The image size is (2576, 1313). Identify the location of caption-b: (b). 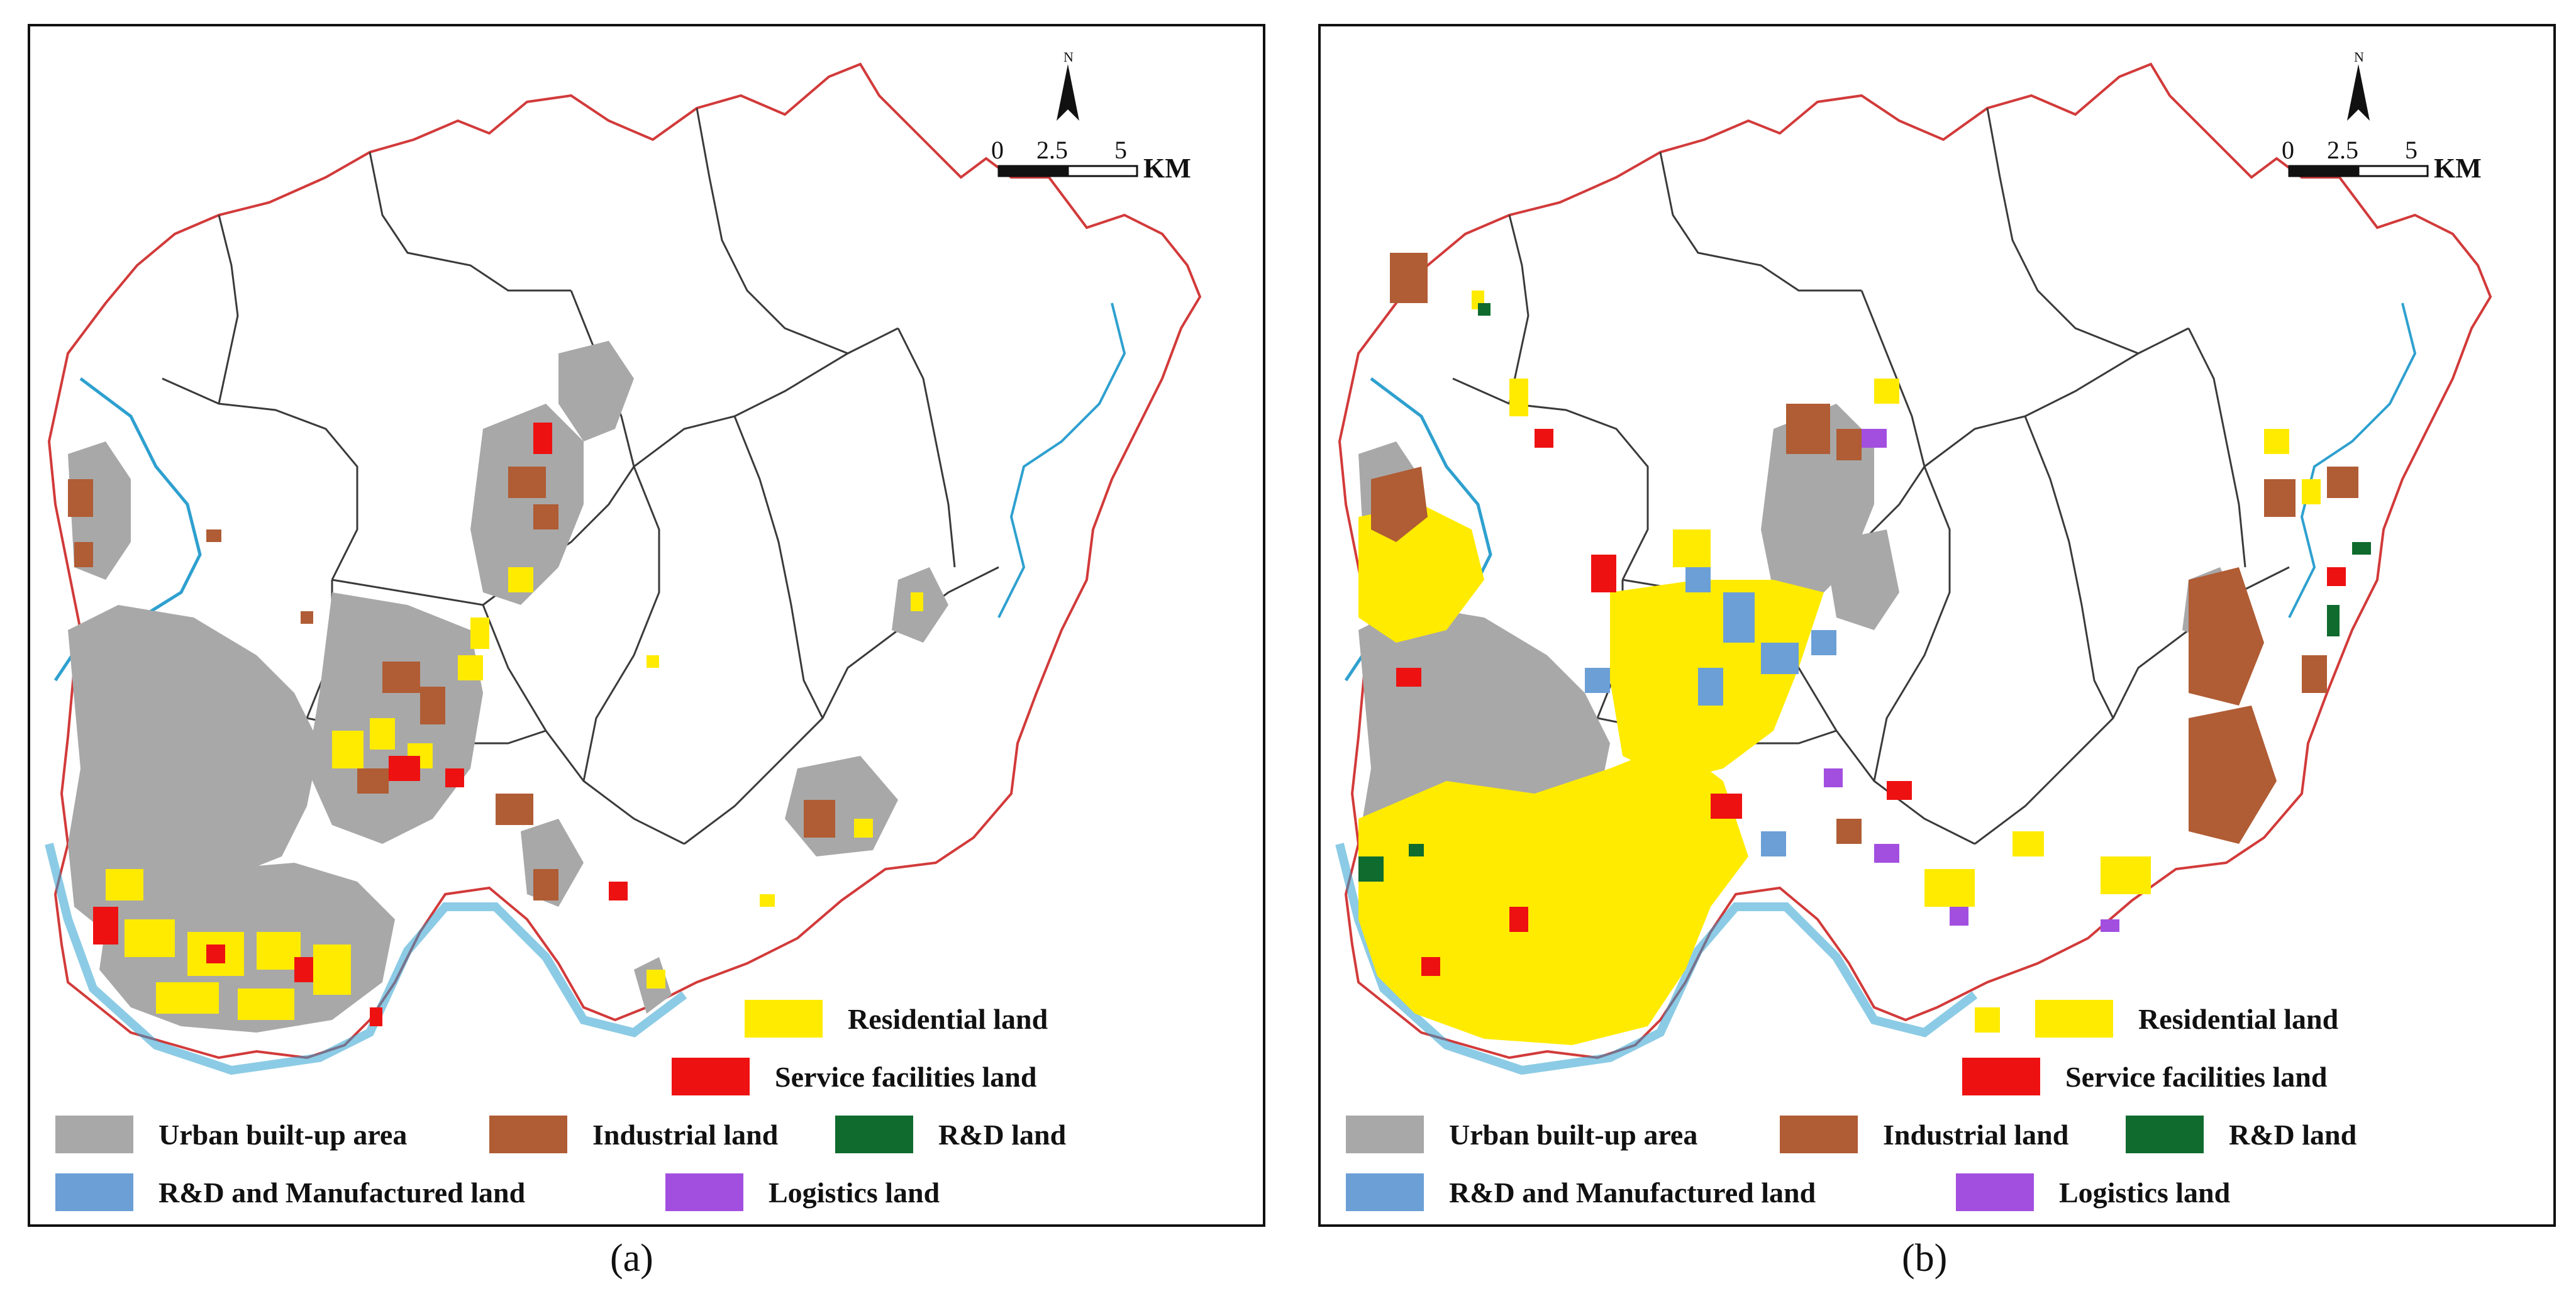
(1925, 1258).